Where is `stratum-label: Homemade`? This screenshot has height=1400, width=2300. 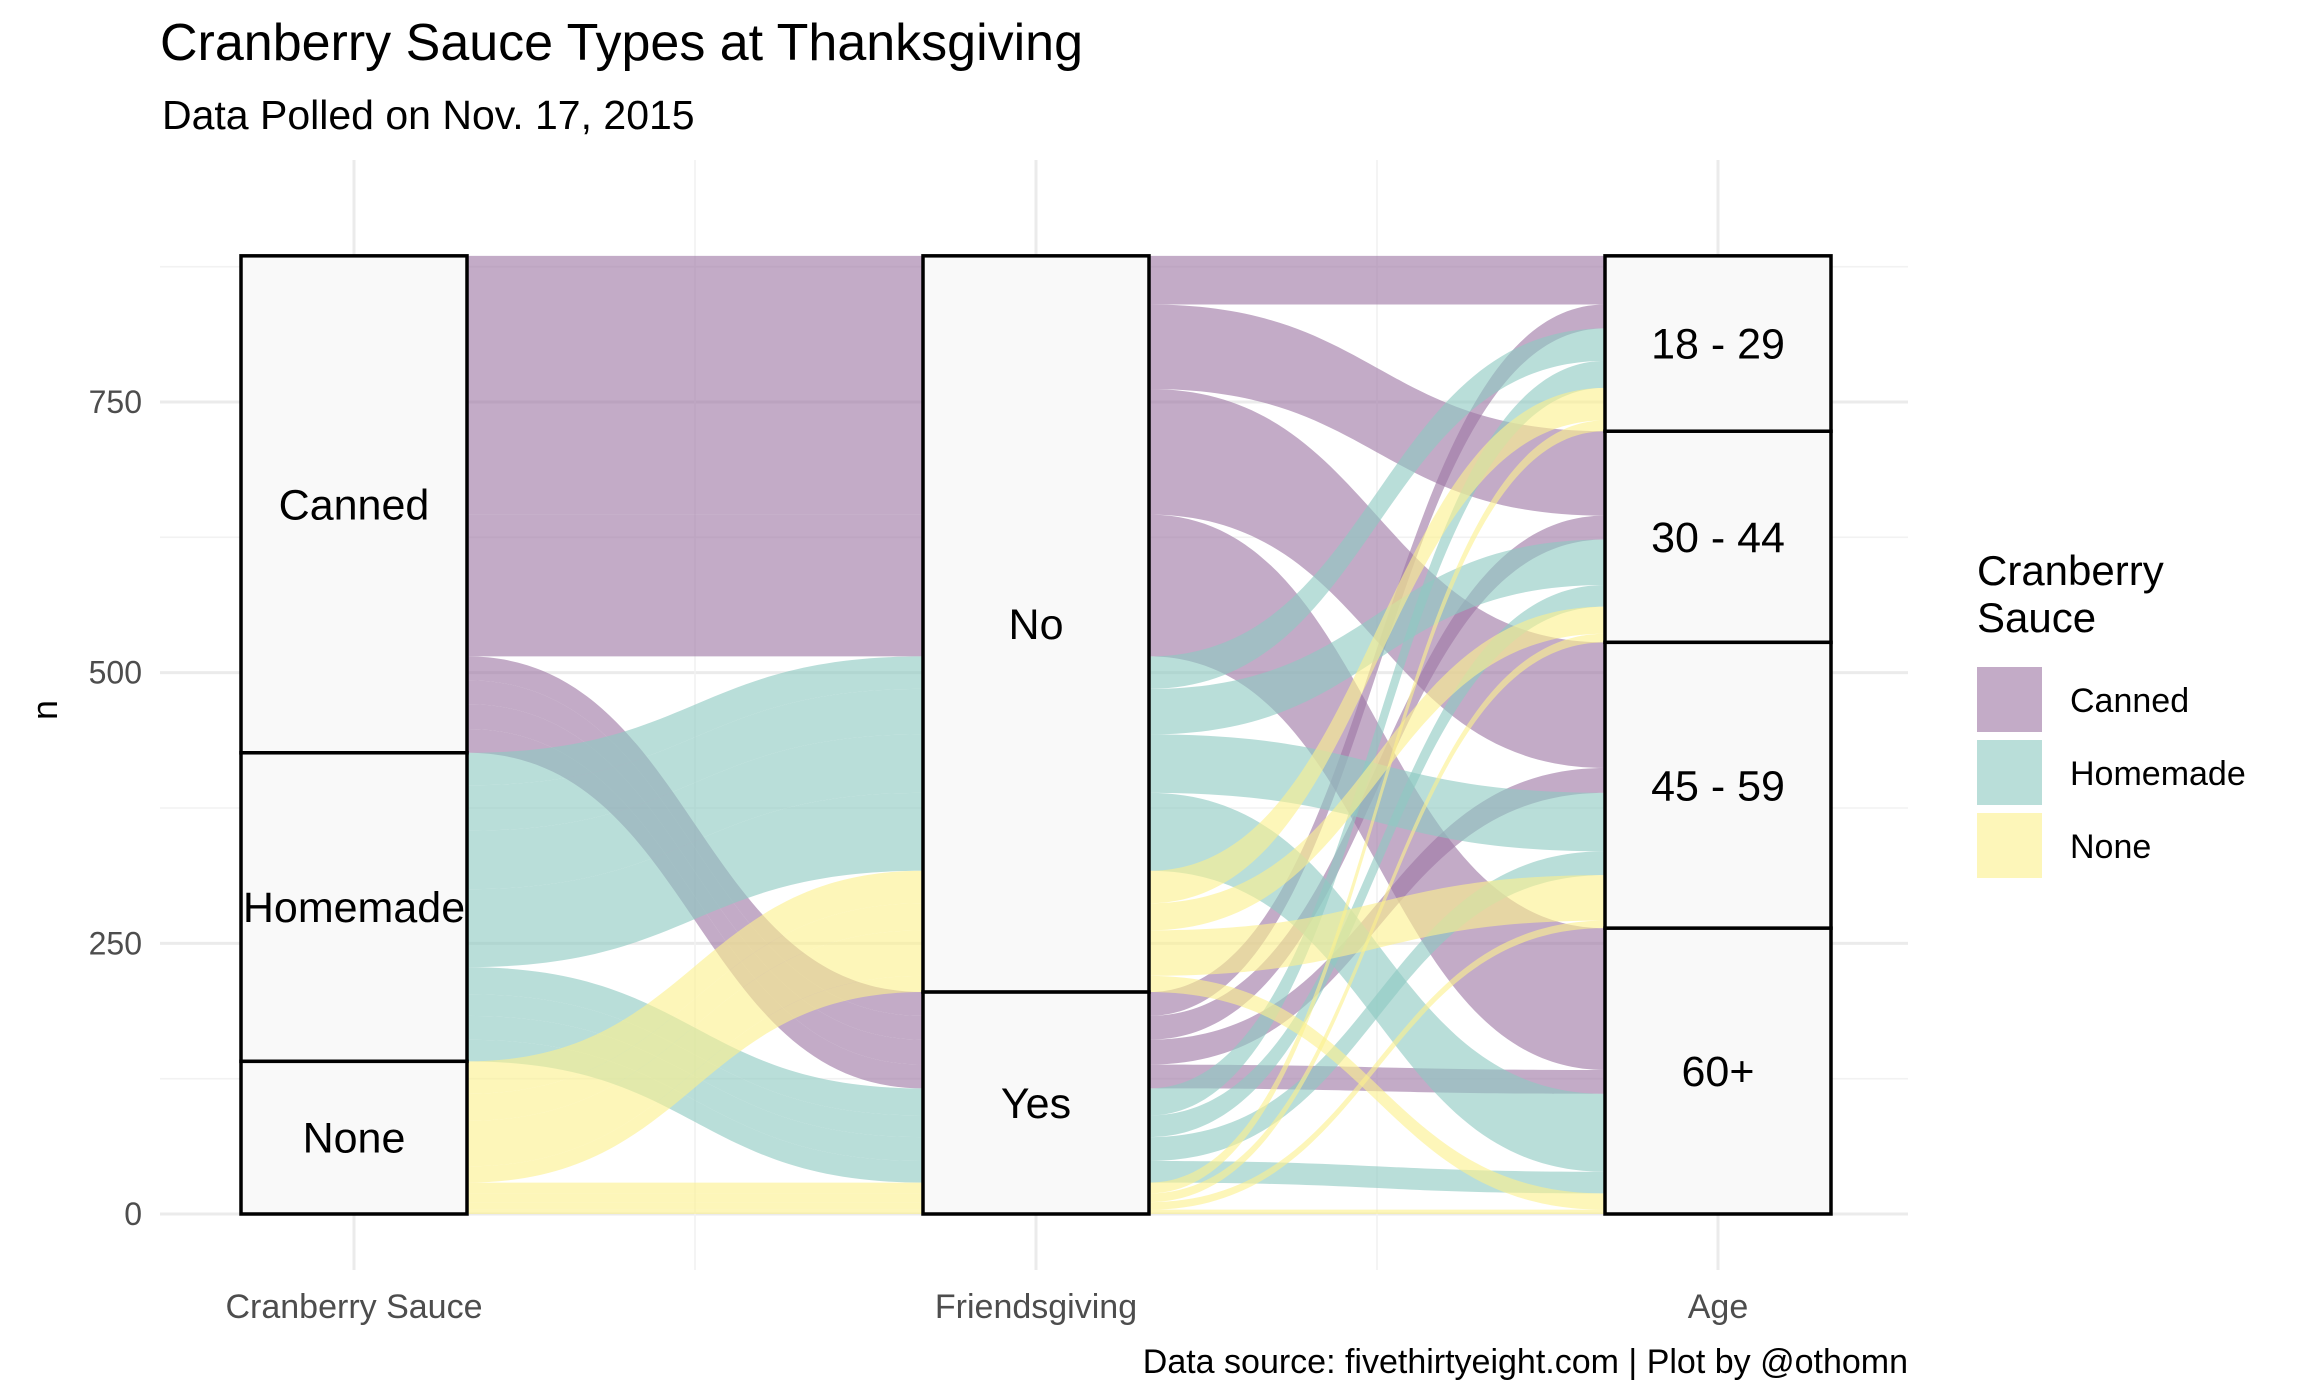
stratum-label: Homemade is located at coordinates (354, 908).